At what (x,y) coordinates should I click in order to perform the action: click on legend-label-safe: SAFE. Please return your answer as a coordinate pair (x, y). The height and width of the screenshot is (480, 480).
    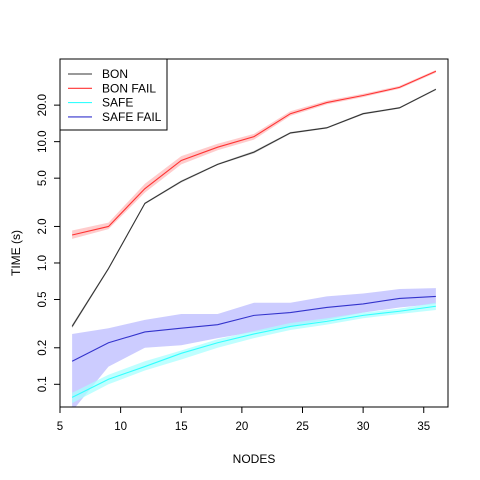
    Looking at the image, I should click on (117, 103).